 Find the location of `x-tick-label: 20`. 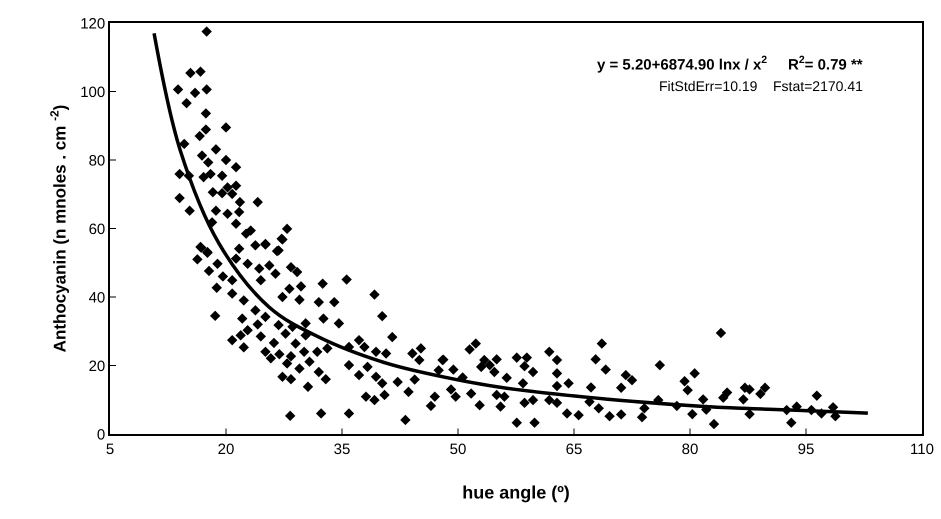

x-tick-label: 20 is located at coordinates (226, 449).